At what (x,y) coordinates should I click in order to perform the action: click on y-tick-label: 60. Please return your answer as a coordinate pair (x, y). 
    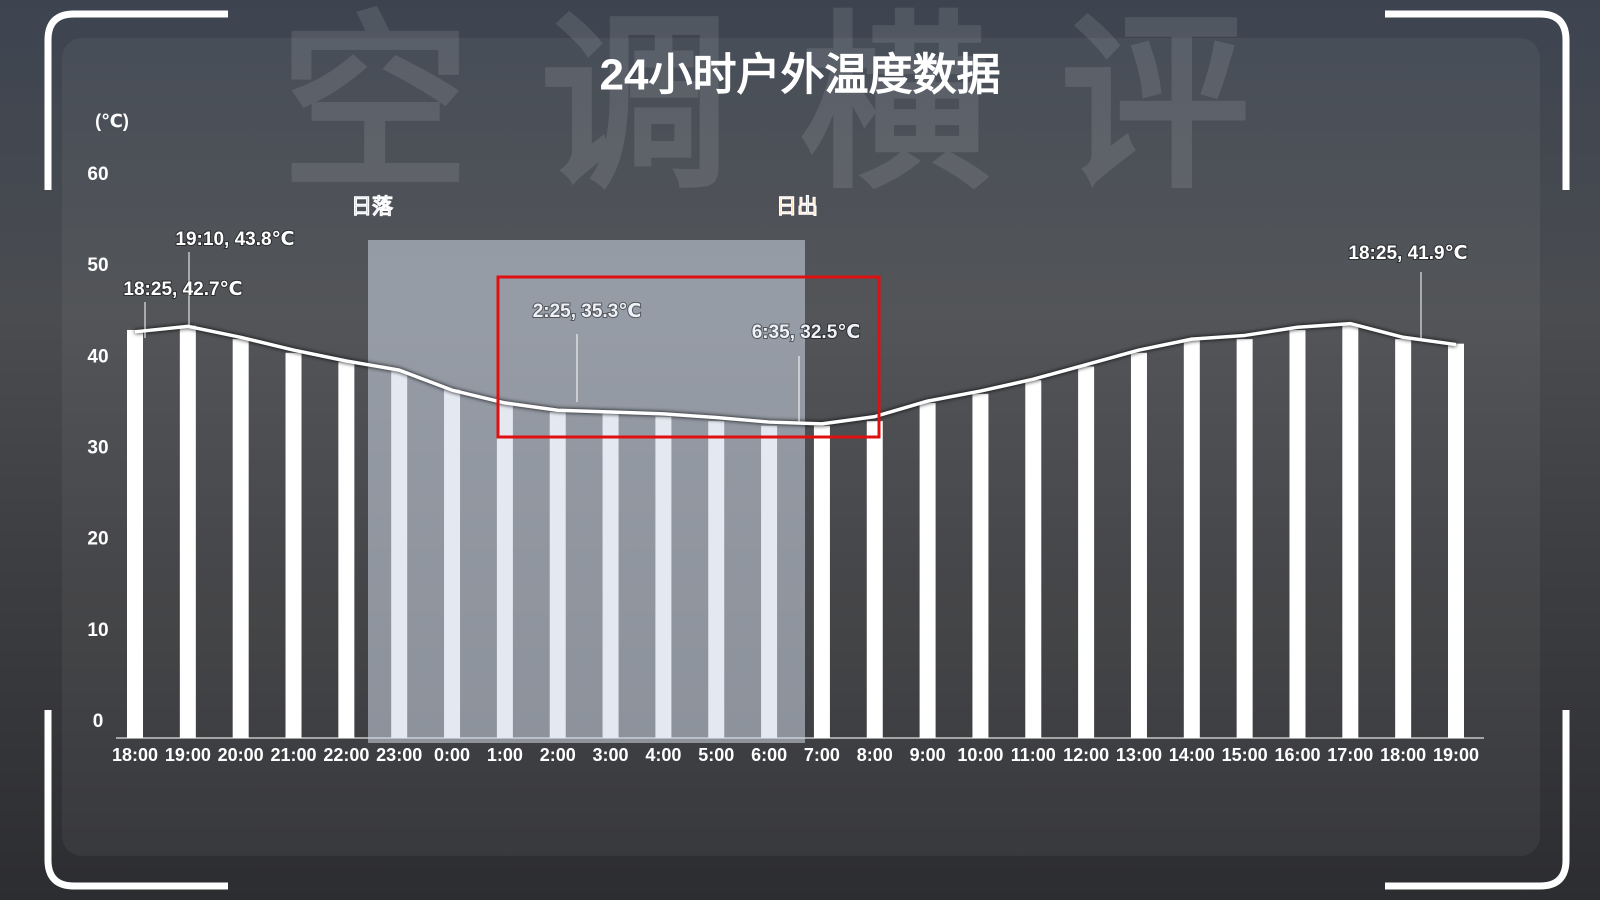
    Looking at the image, I should click on (97, 174).